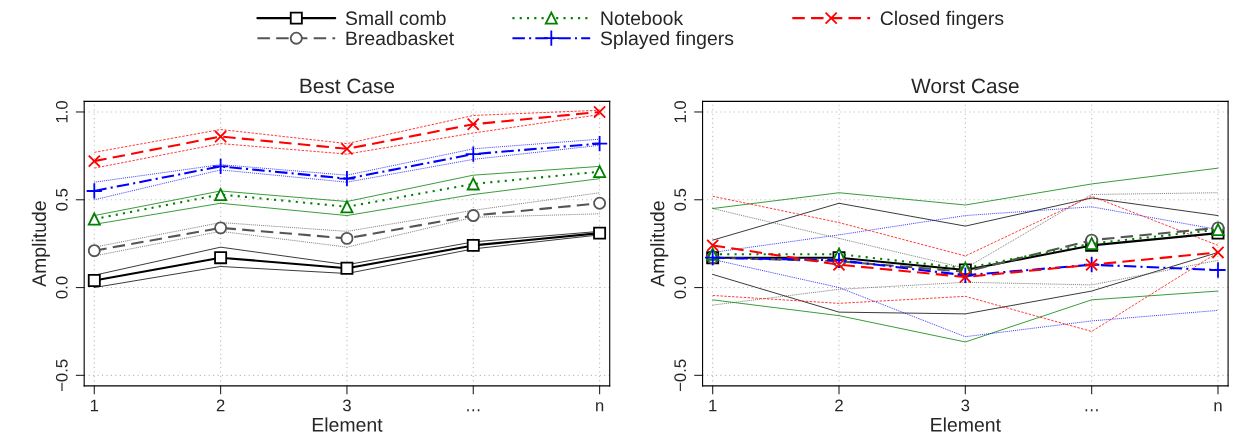 The image size is (1238, 441). What do you see at coordinates (667, 40) in the screenshot?
I see `legend-label: Splayed fingers` at bounding box center [667, 40].